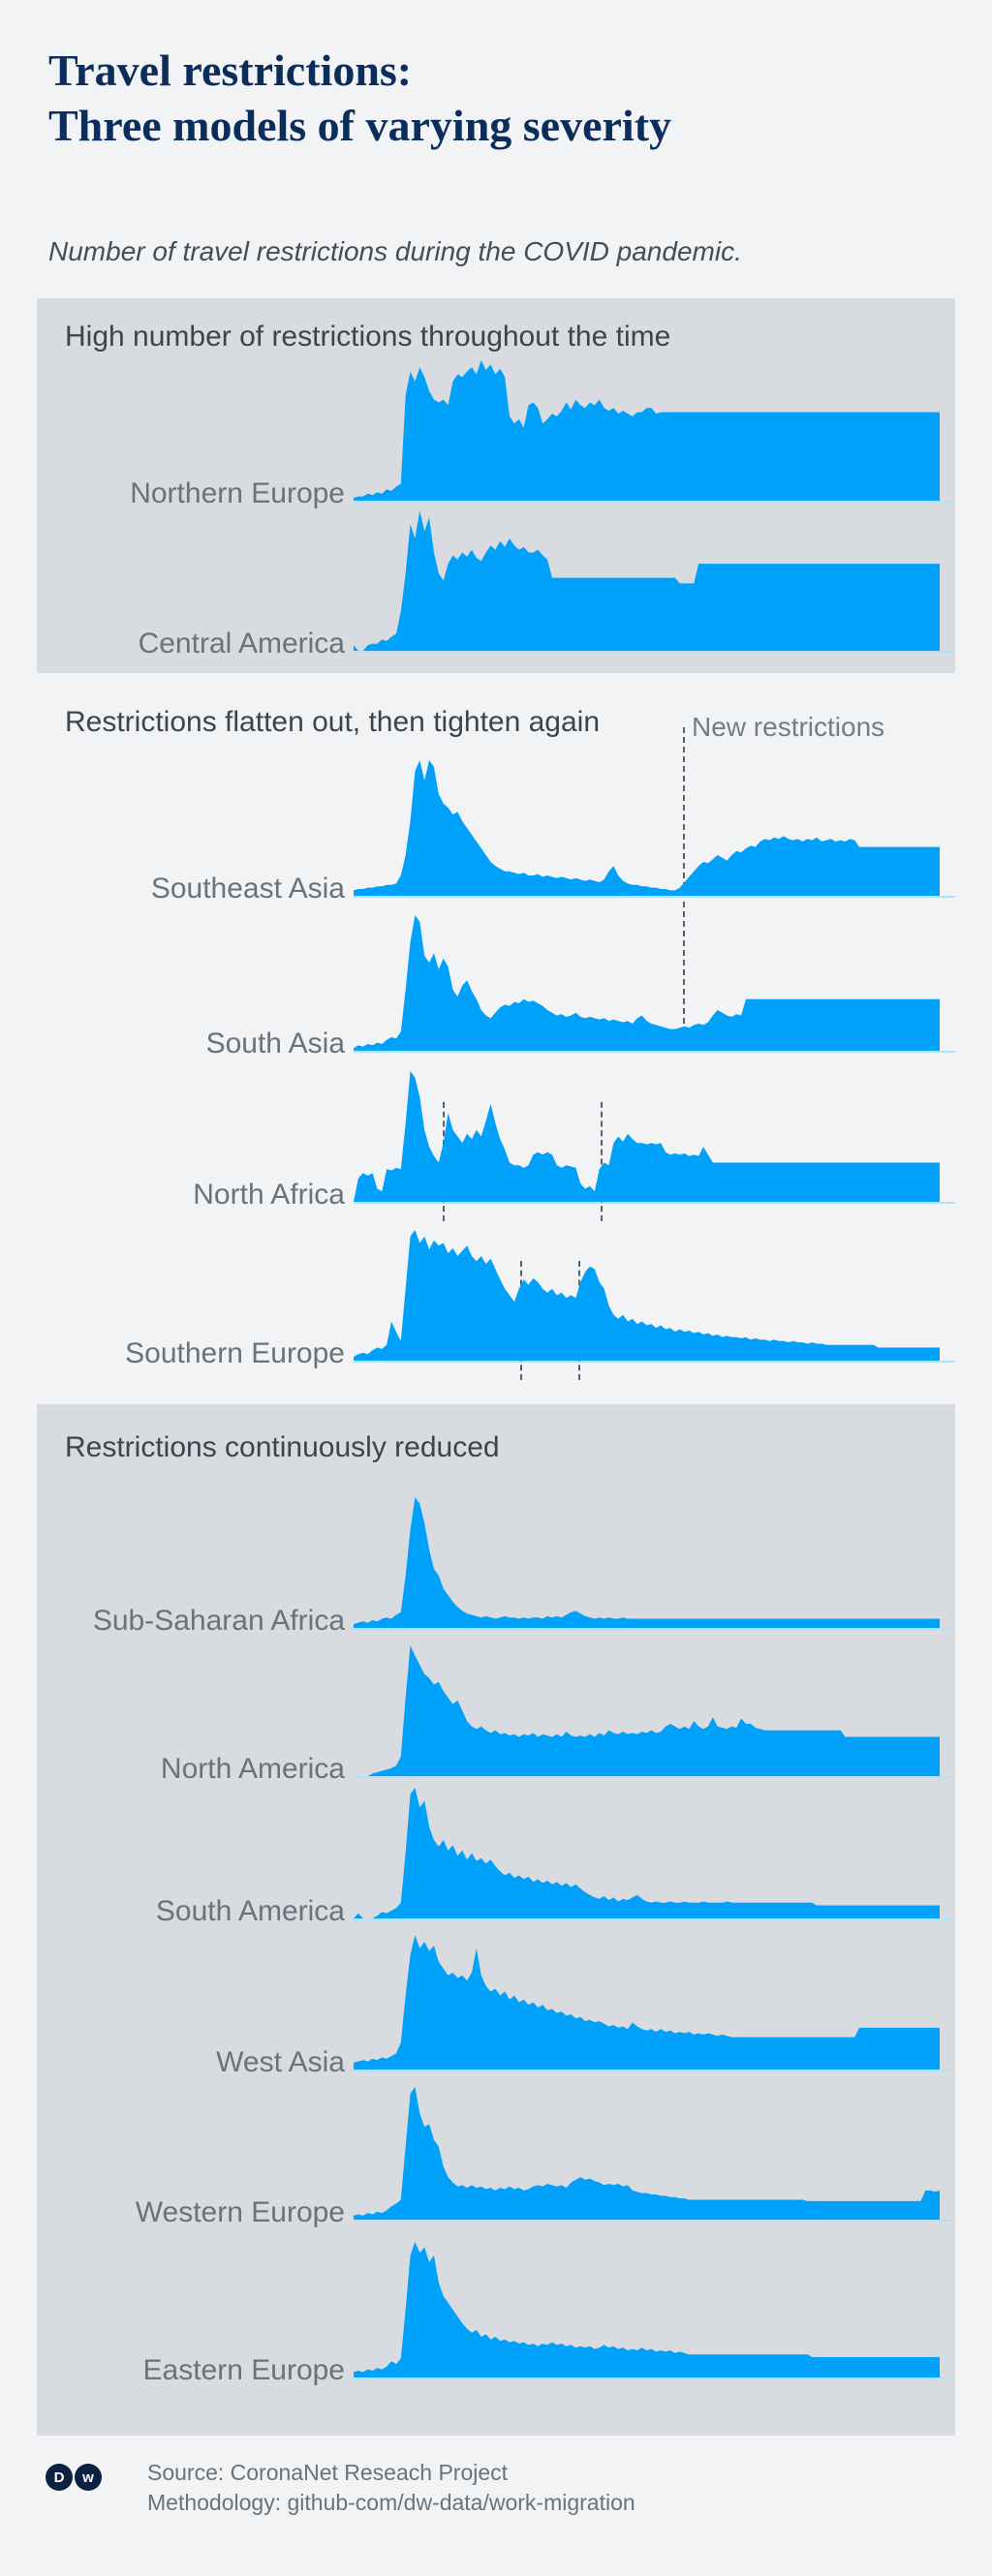 Image resolution: width=992 pixels, height=2576 pixels. I want to click on chart-list-high: Northern Europe Central America, so click(496, 509).